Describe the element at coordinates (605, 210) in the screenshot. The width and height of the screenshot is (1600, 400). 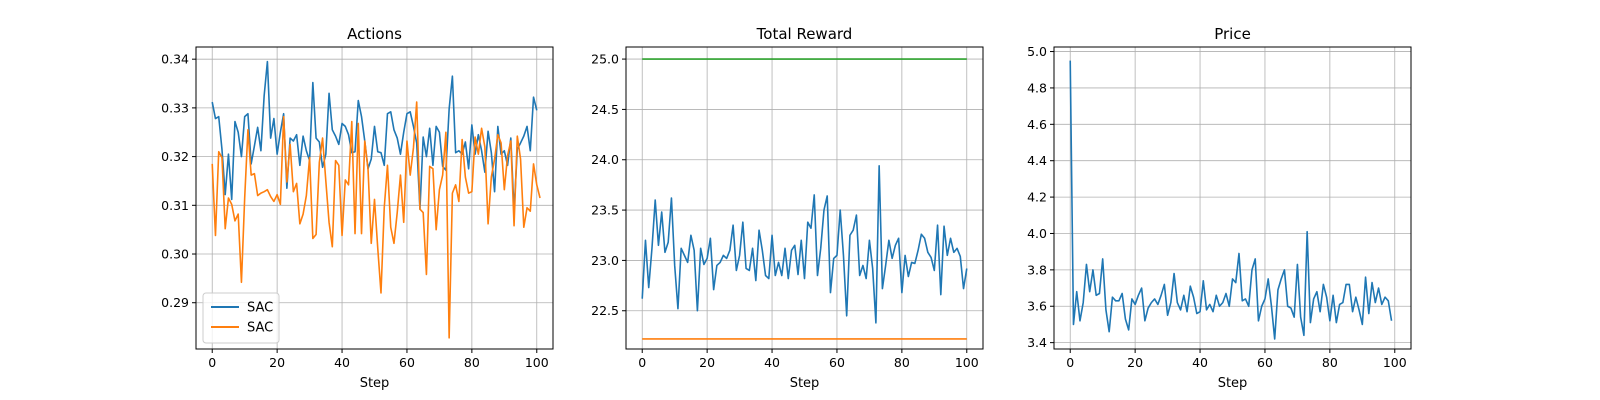
I see `y-tick-label: 23.5` at that location.